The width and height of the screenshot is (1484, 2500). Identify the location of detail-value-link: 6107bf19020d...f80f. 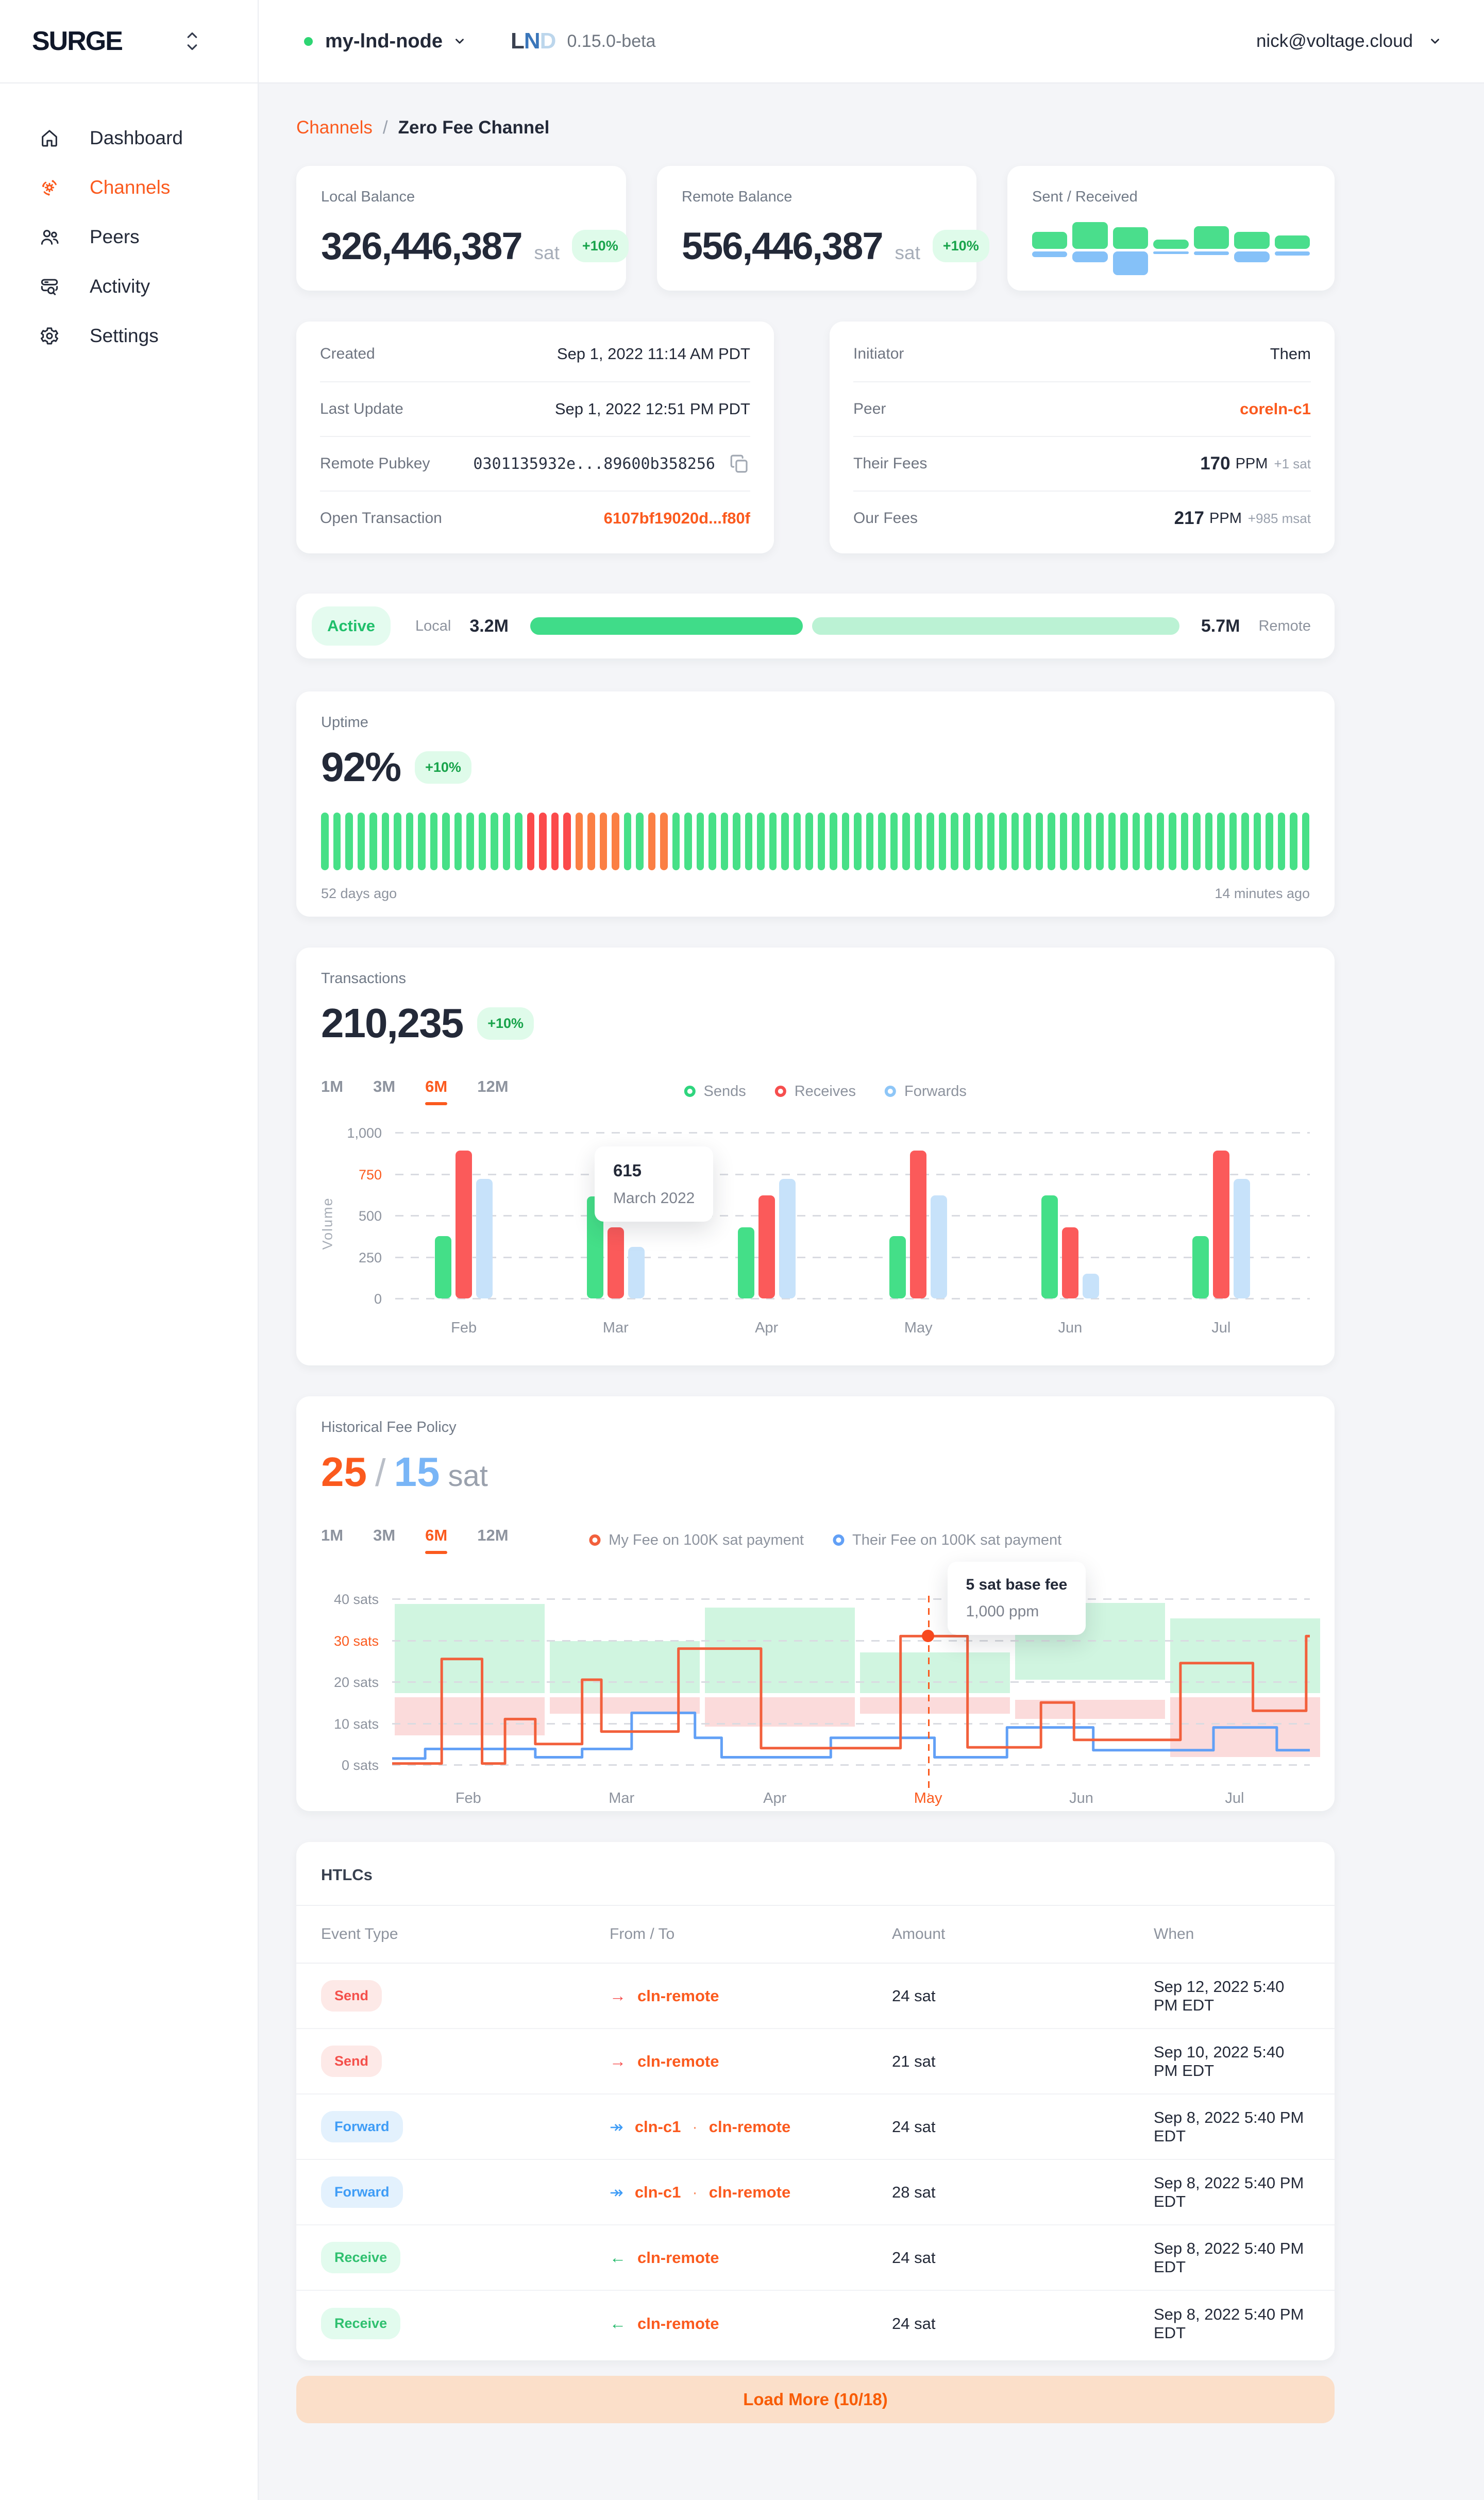
(676, 518).